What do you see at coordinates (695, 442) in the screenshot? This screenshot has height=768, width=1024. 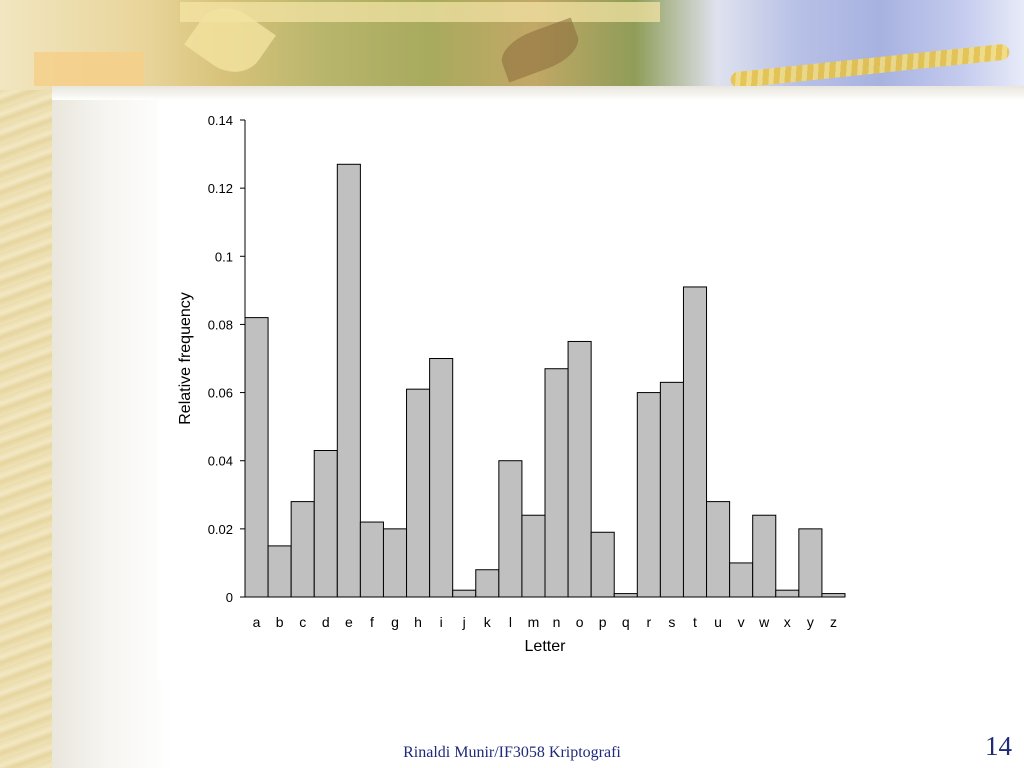 I see `bar-t` at bounding box center [695, 442].